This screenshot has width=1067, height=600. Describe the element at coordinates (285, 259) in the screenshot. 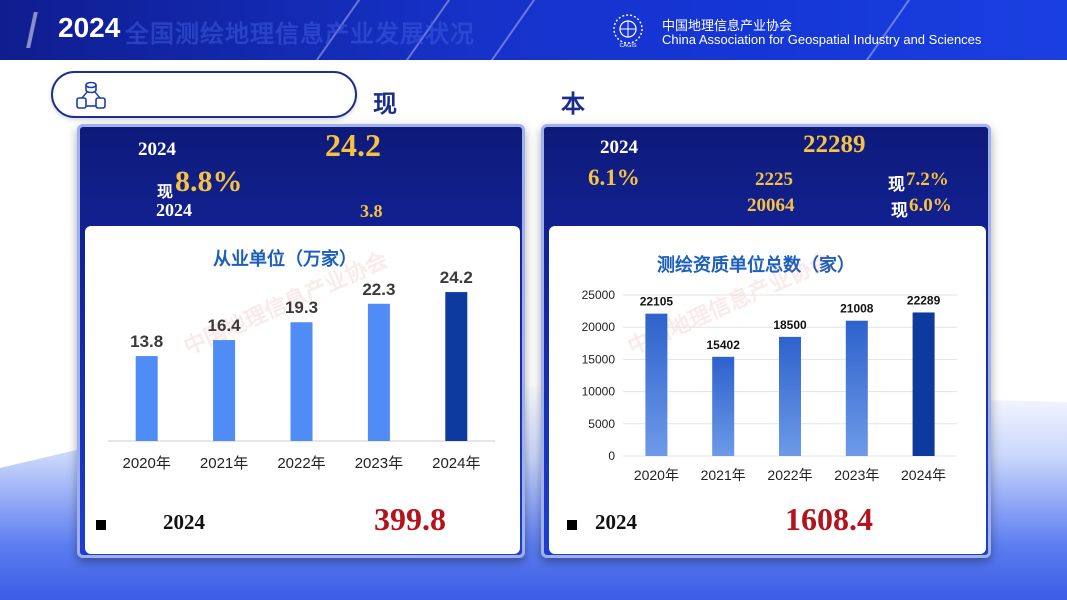

I see `left-chart-title: 从业单位（万家）` at that location.